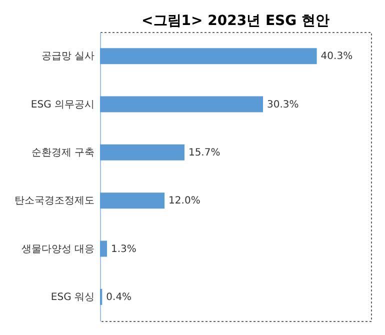 The width and height of the screenshot is (385, 335). What do you see at coordinates (57, 249) in the screenshot?
I see `y-tick-label: 생물다양성 대응` at bounding box center [57, 249].